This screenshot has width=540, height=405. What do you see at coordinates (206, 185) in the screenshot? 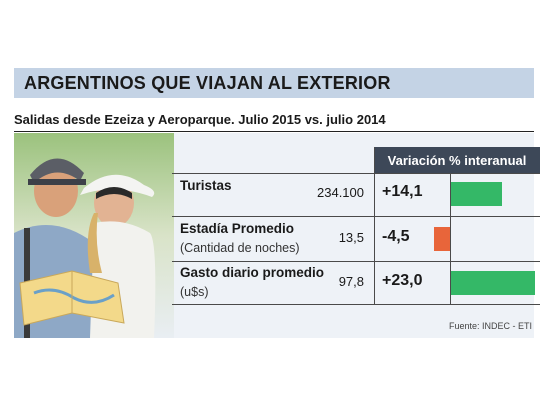
I see `row-label-turistas: Turistas` at bounding box center [206, 185].